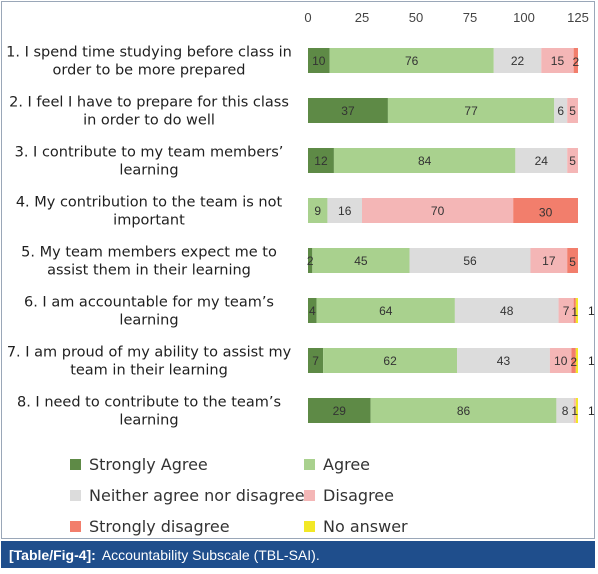 The width and height of the screenshot is (598, 574). Describe the element at coordinates (149, 71) in the screenshot. I see `category-label: order to be more prepared` at that location.